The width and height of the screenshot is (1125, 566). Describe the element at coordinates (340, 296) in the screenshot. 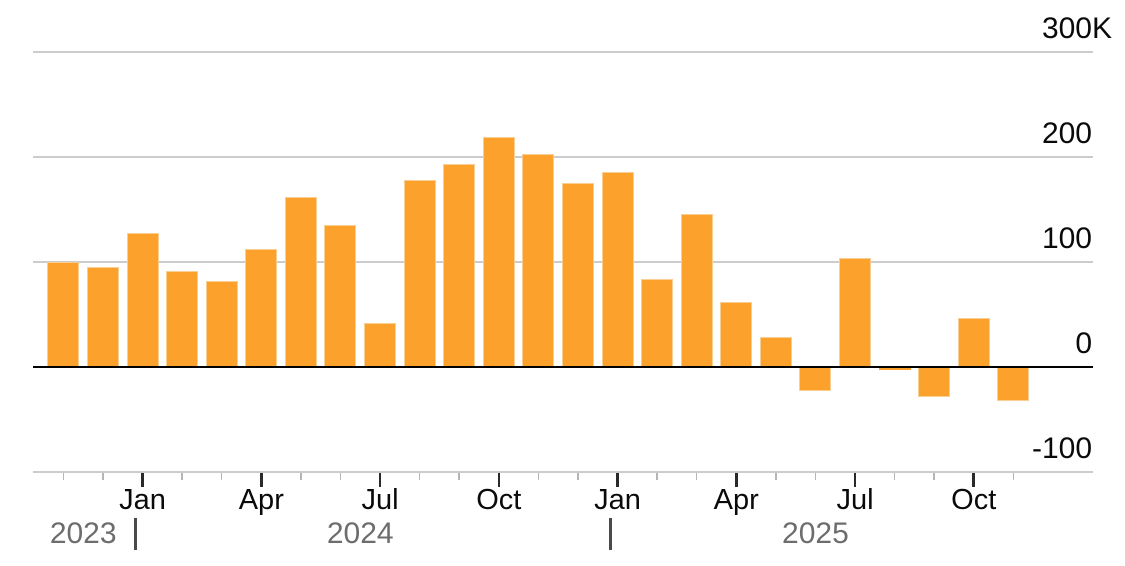

I see `bar-Jun-2024` at that location.